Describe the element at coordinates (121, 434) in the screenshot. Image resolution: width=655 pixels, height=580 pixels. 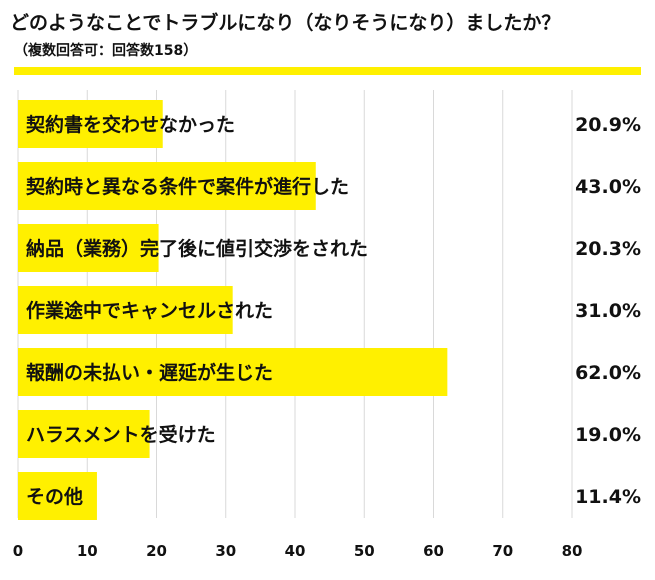
I see `category-label: ハラスメントを受けた` at that location.